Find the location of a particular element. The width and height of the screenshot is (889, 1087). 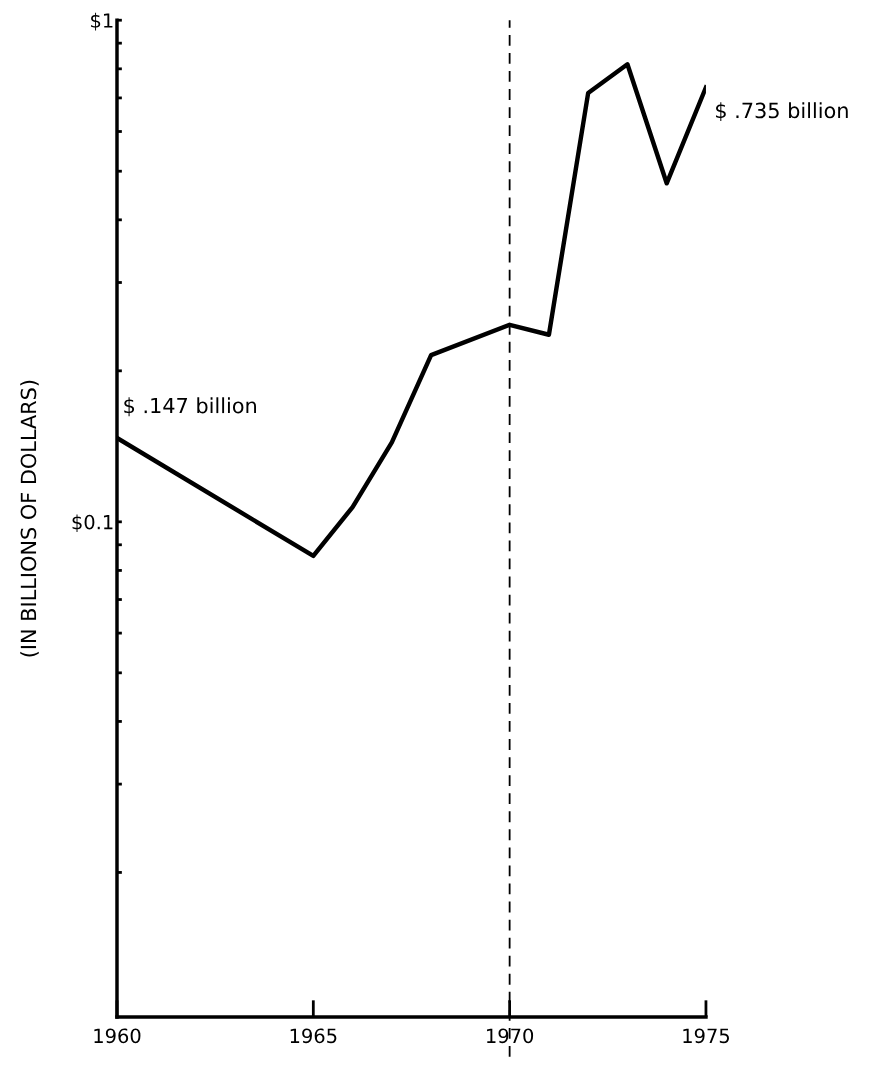

y-tick-label: $0.1 is located at coordinates (92, 523).